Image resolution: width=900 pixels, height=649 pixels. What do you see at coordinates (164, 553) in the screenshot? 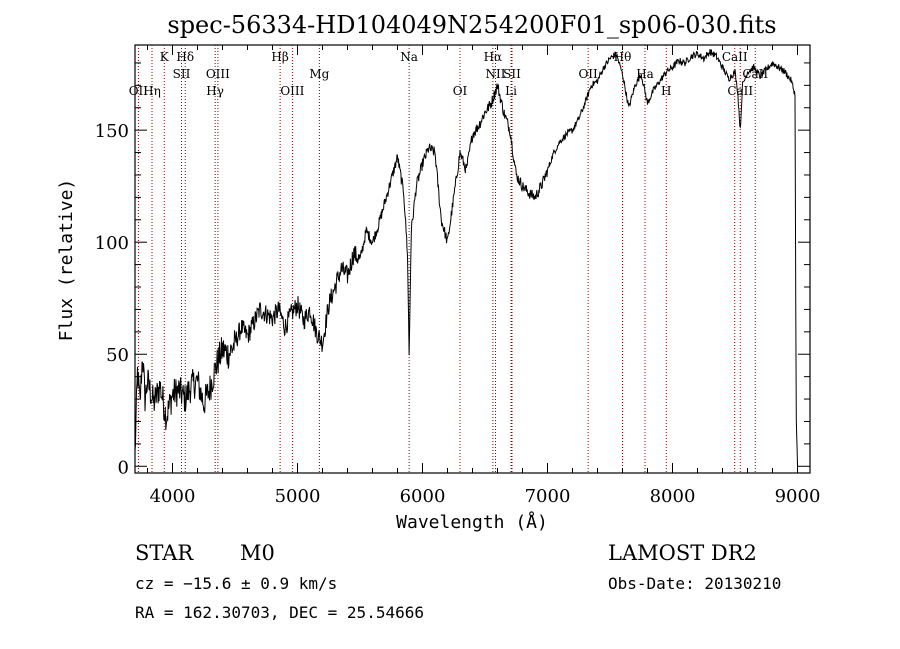
I see `class-label: STAR` at bounding box center [164, 553].